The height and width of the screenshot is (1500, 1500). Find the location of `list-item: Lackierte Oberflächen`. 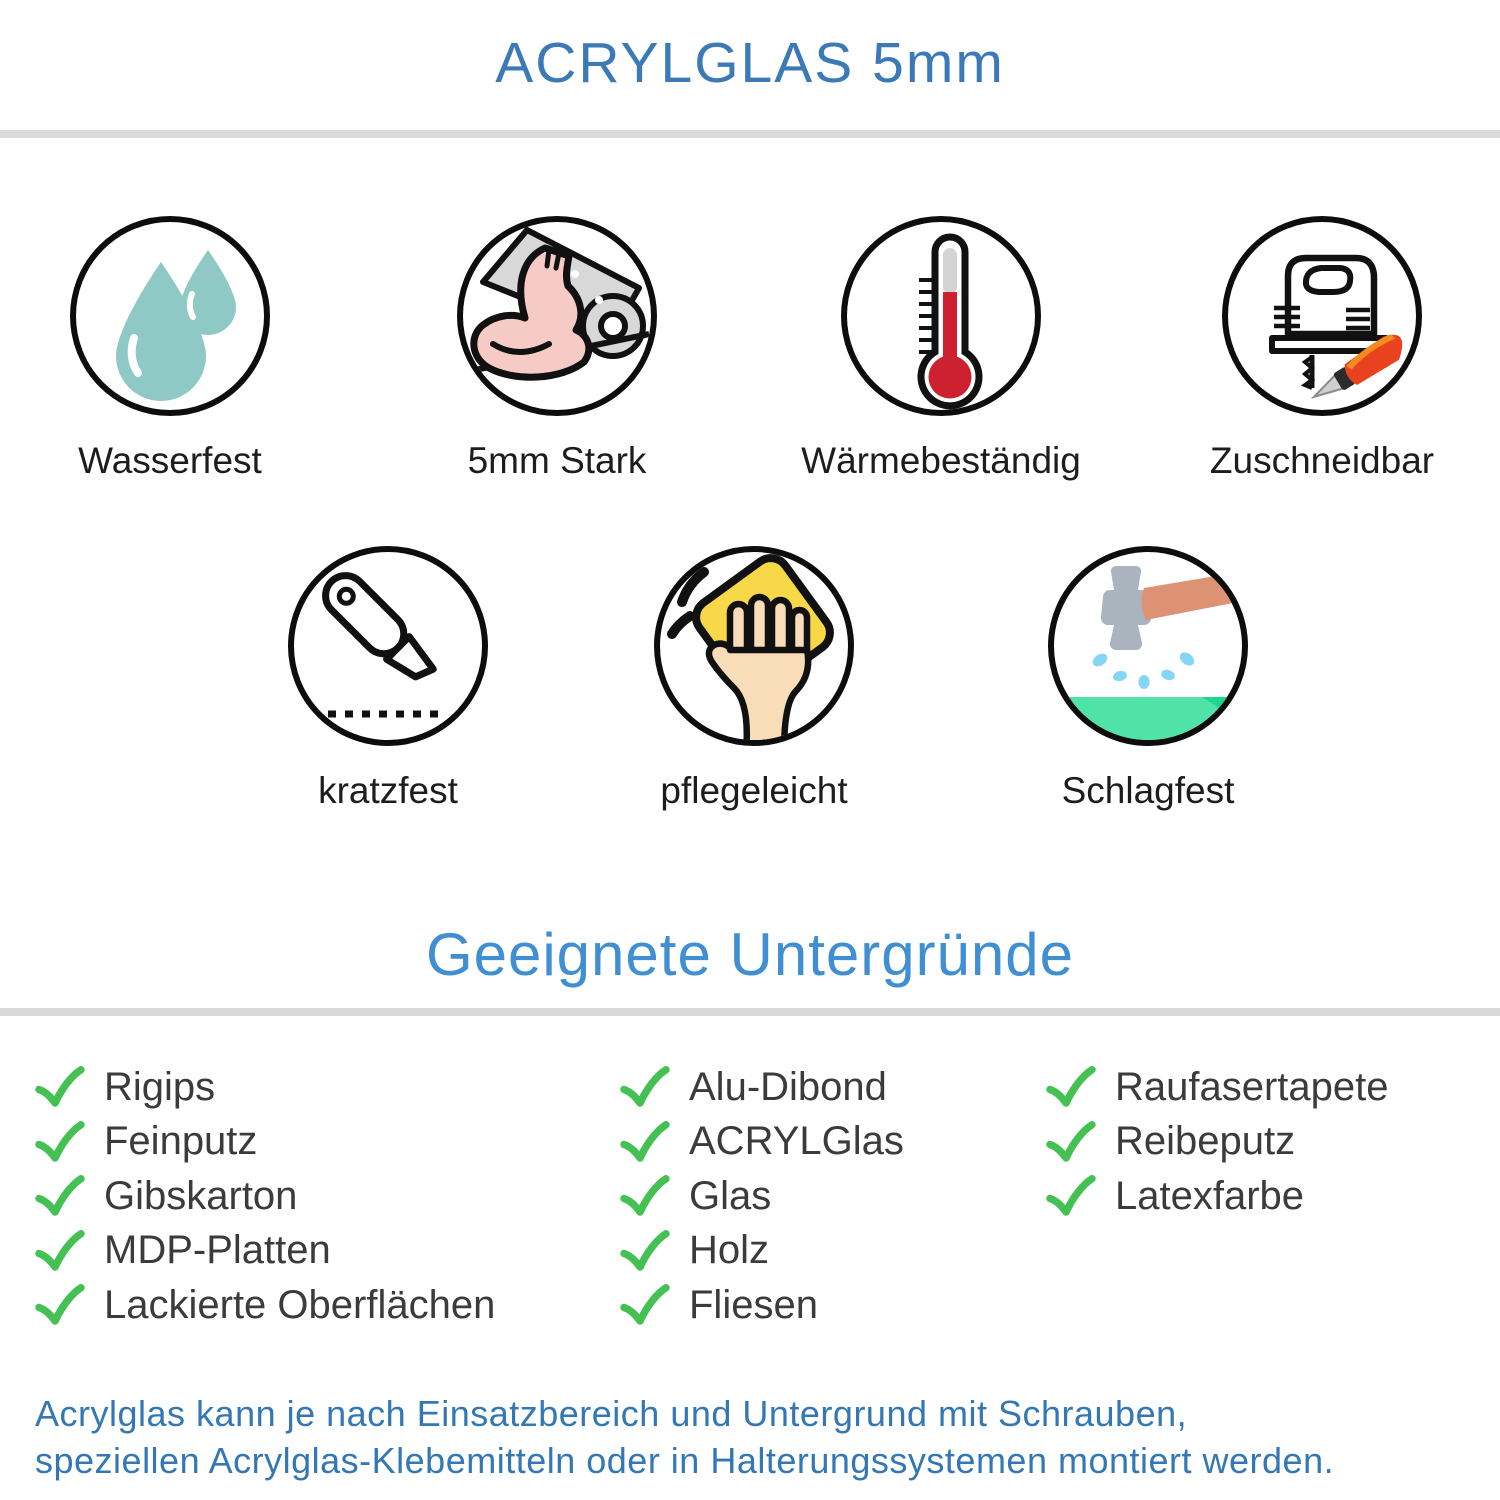

list-item: Lackierte Oberflächen is located at coordinates (265, 1305).